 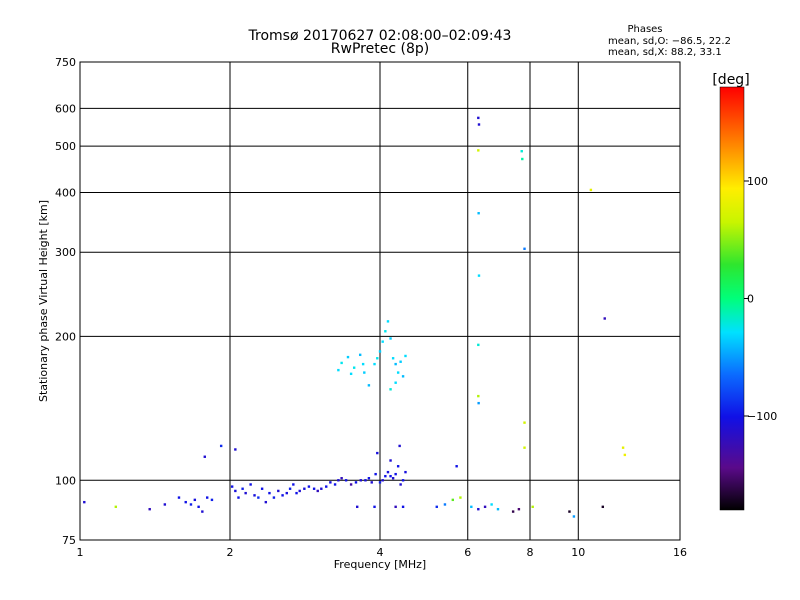 I want to click on x-tick-label: 6, so click(x=467, y=552).